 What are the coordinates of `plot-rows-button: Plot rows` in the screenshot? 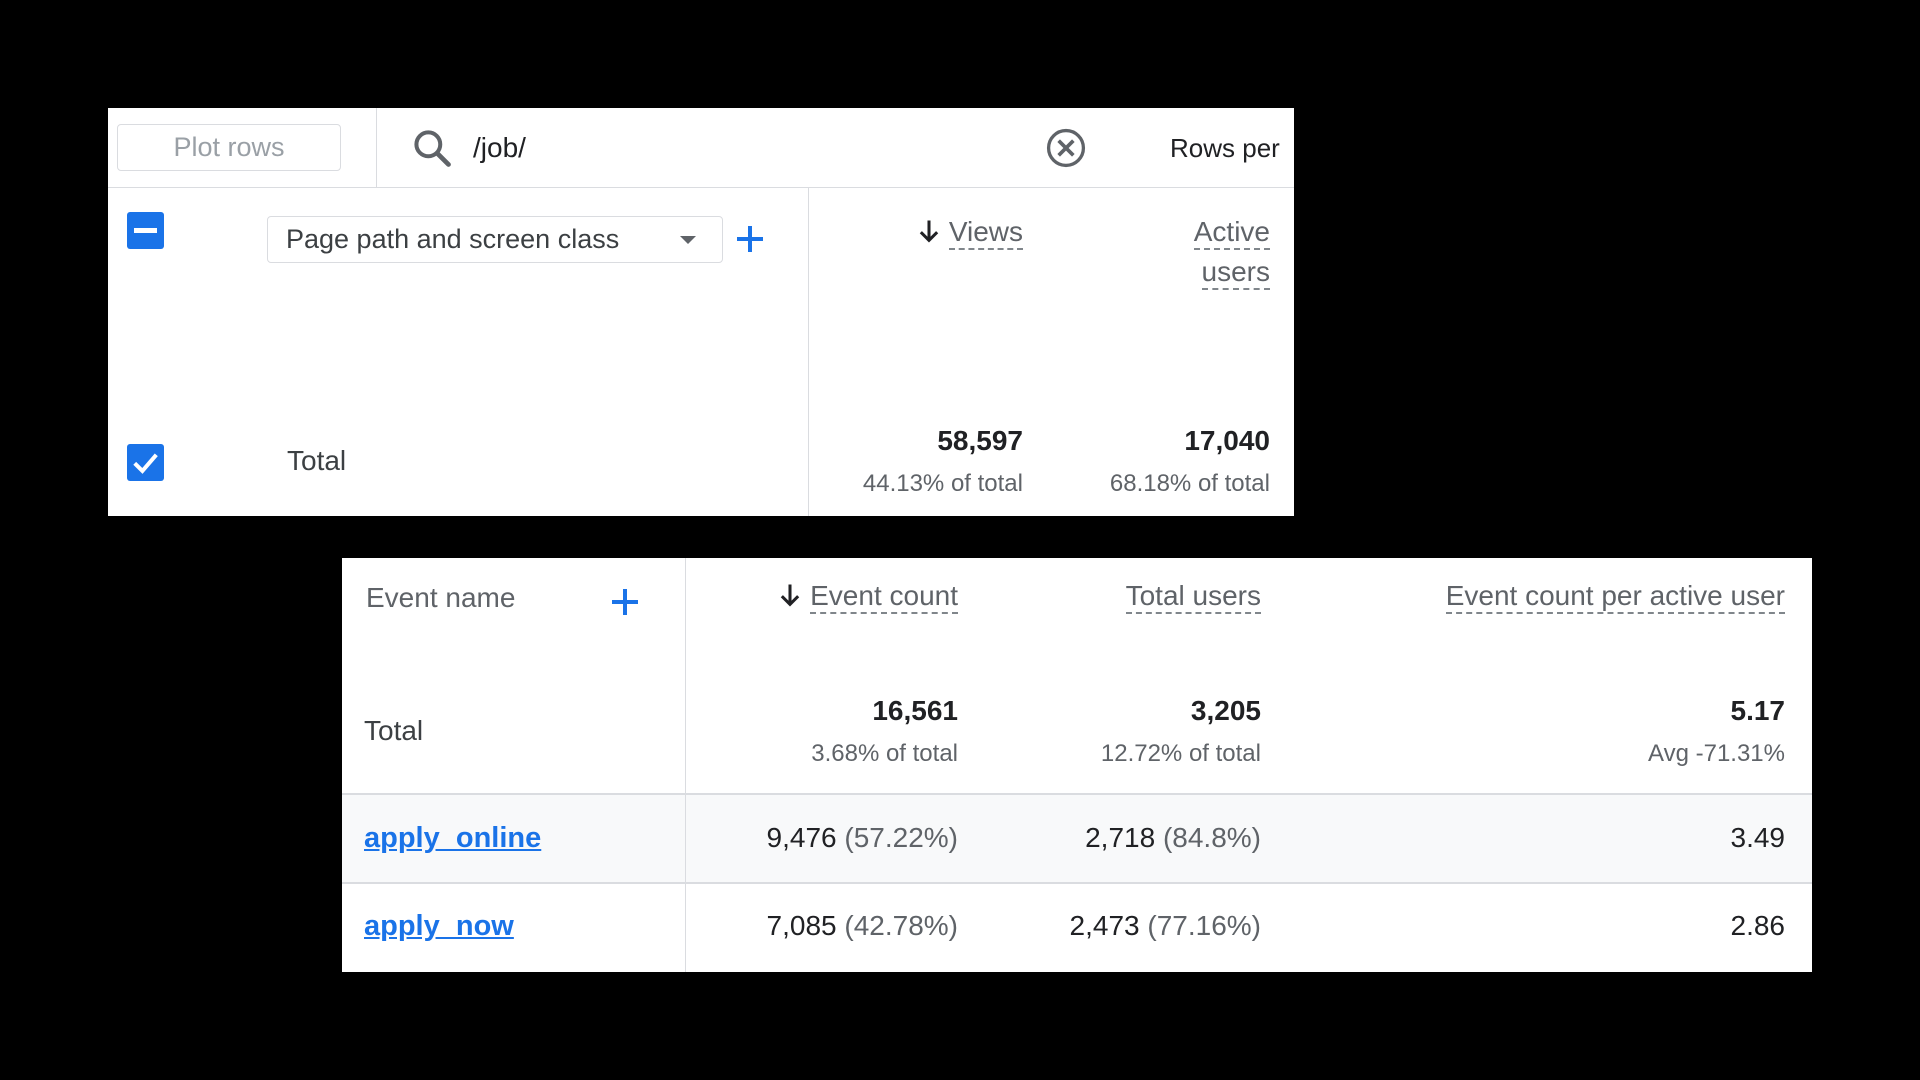 It's located at (229, 147).